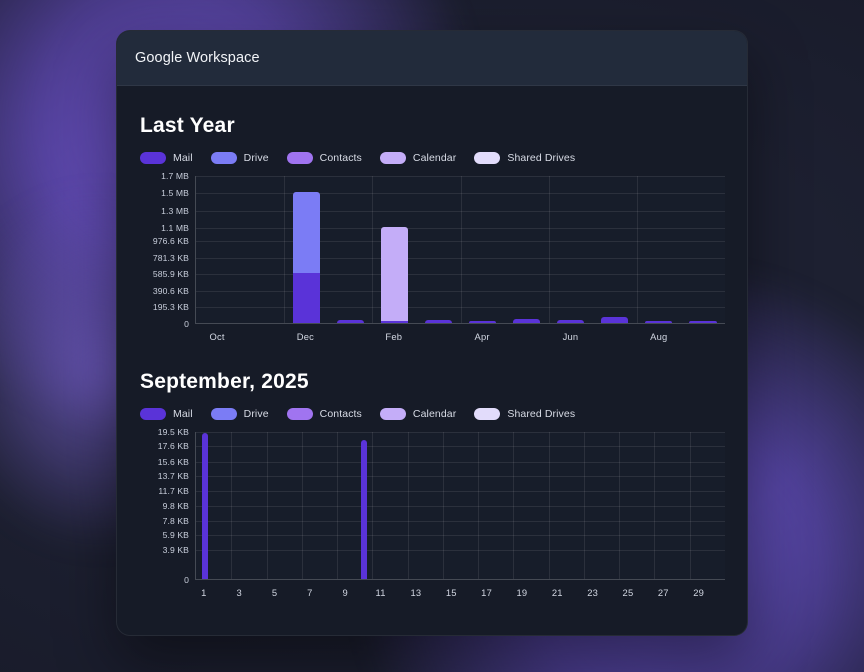 Image resolution: width=864 pixels, height=672 pixels. I want to click on x-axis-tick-label: Feb, so click(394, 336).